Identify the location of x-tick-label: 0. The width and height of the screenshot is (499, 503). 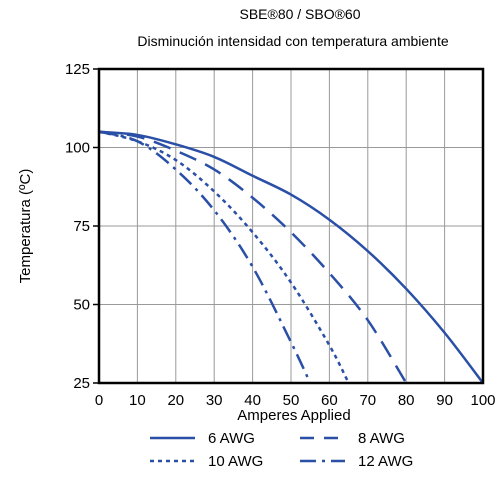
(99, 400).